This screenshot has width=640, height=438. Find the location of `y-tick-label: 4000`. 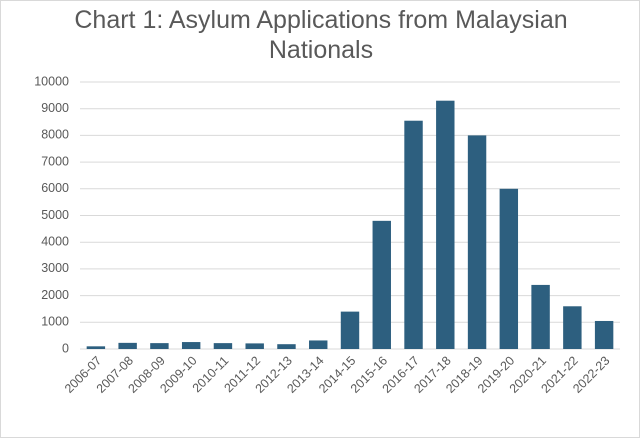

y-tick-label: 4000 is located at coordinates (55, 241).